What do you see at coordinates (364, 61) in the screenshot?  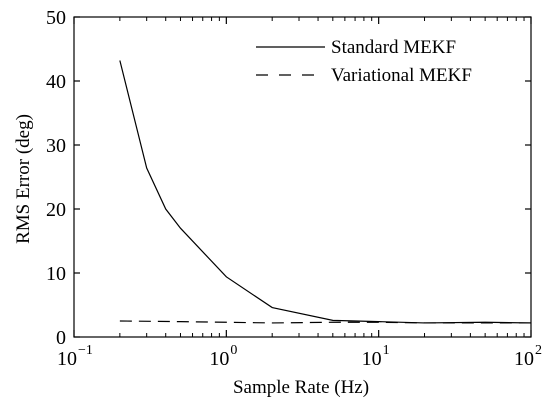 I see `legend: Standard MEKF Variational MEKF` at bounding box center [364, 61].